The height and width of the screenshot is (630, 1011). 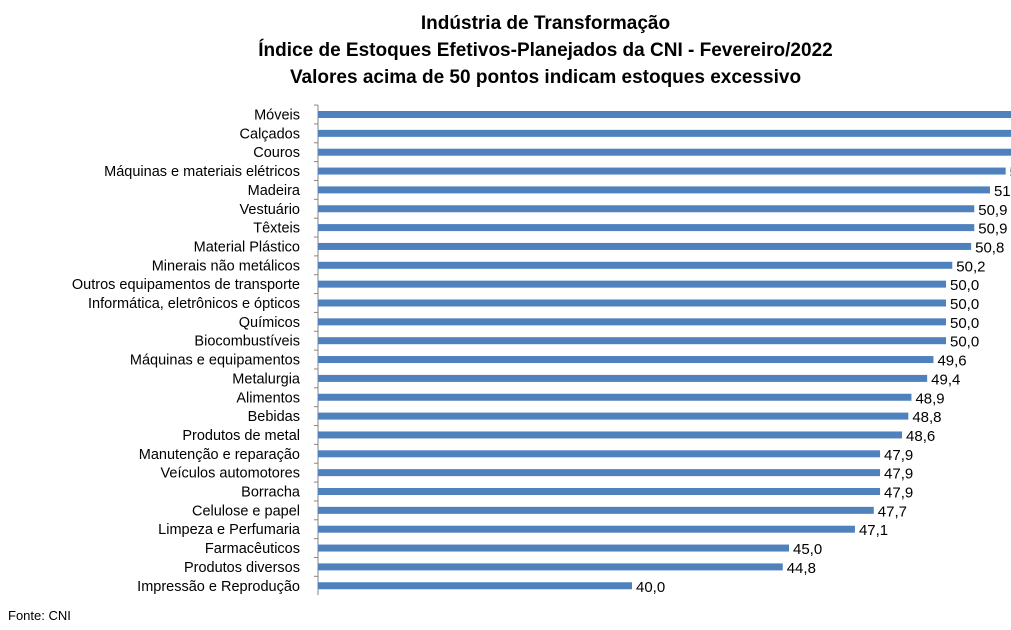 What do you see at coordinates (242, 568) in the screenshot?
I see `category-label: Produtos diversos` at bounding box center [242, 568].